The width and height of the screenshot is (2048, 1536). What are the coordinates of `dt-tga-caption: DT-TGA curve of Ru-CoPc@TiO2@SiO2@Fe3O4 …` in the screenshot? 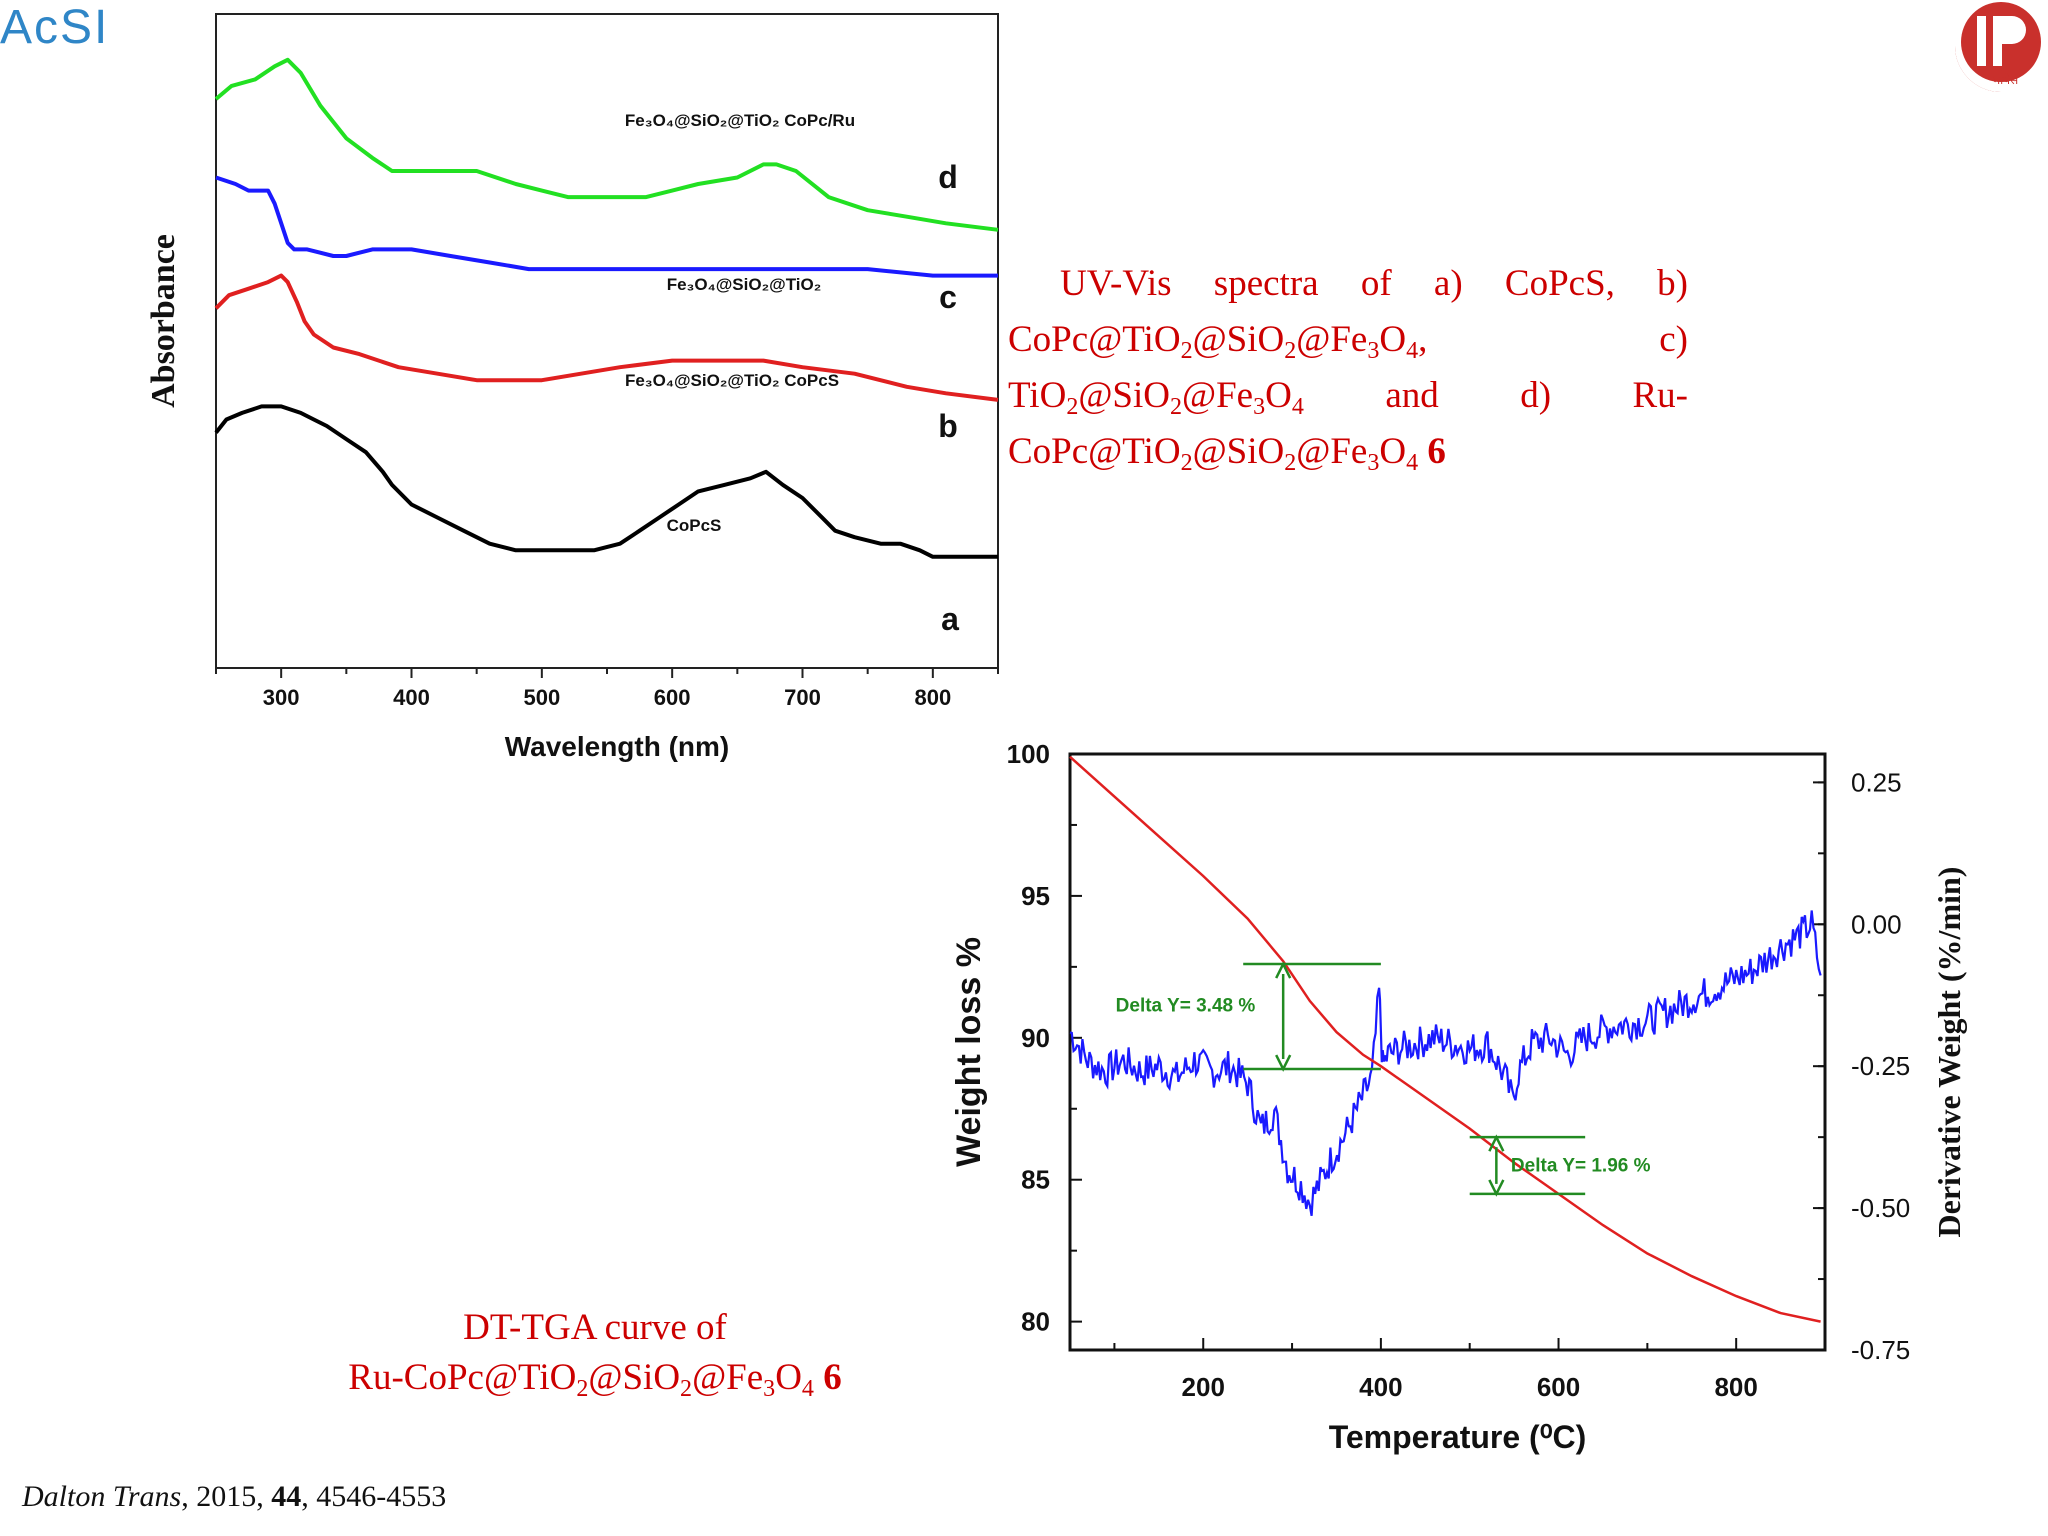 It's located at (595, 1355).